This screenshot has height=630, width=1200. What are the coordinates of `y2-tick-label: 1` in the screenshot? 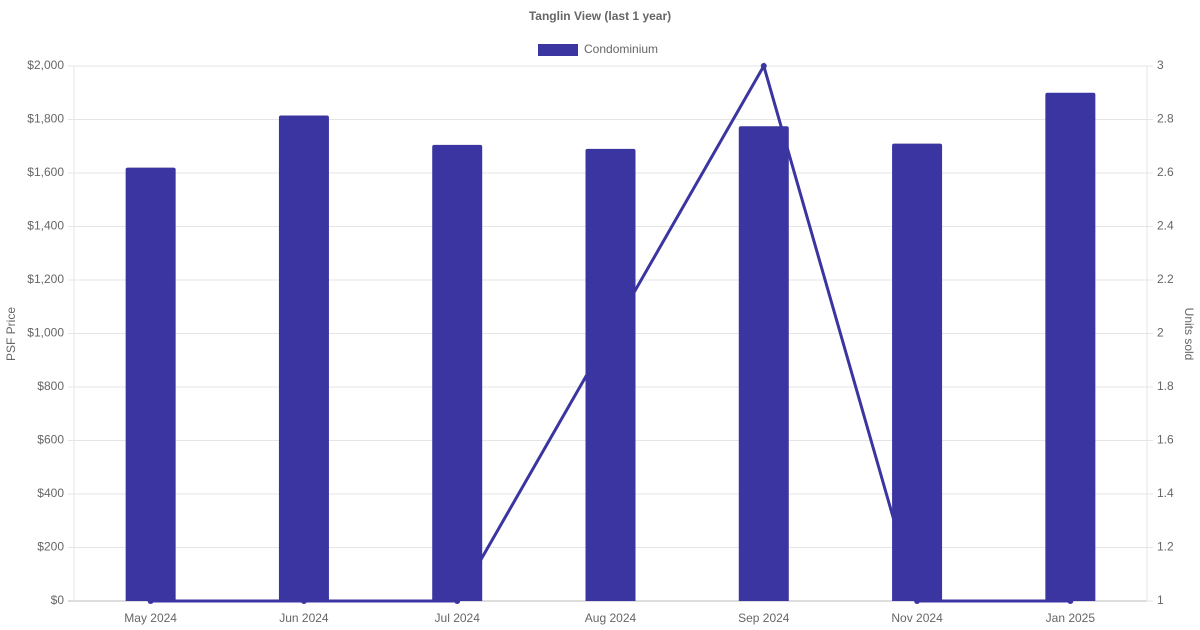 It's located at (1160, 600).